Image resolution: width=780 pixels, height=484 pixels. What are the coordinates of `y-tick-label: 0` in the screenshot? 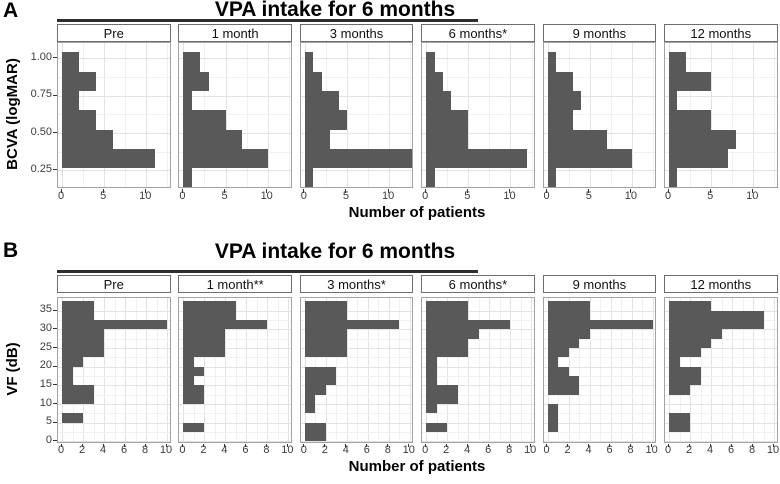 It's located at (48, 439).